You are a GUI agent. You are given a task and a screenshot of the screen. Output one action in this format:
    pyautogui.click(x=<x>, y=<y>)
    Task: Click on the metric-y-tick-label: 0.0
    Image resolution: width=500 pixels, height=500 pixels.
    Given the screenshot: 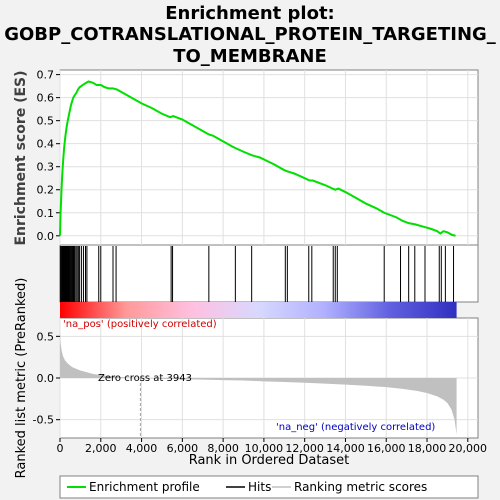 What is the action you would take?
    pyautogui.click(x=46, y=378)
    